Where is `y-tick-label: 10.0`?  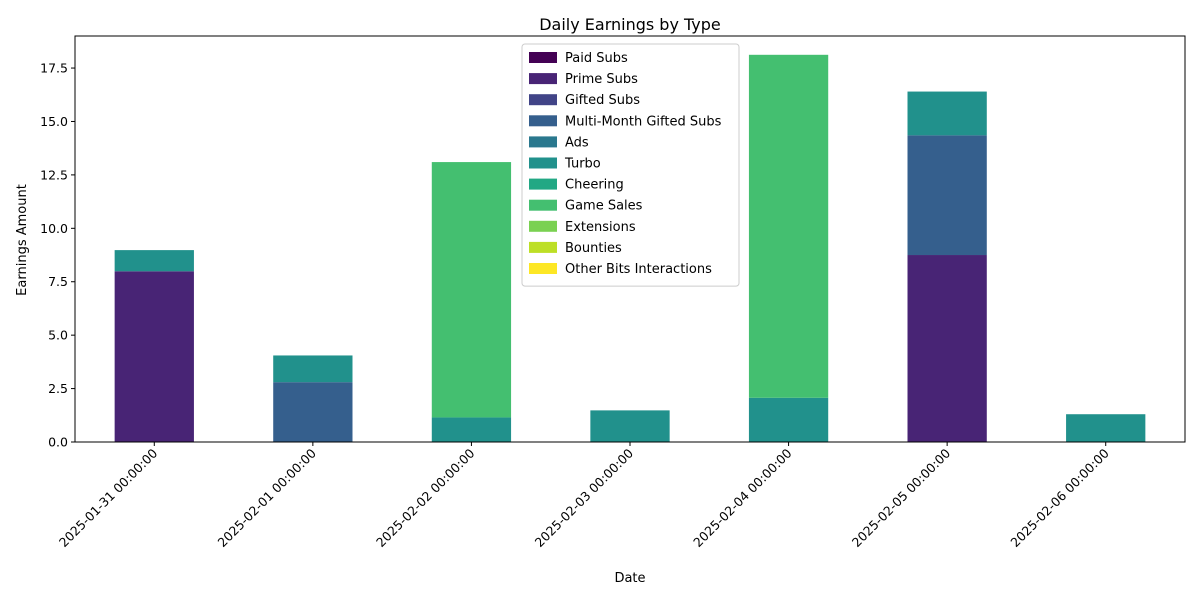
y-tick-label: 10.0 is located at coordinates (54, 228).